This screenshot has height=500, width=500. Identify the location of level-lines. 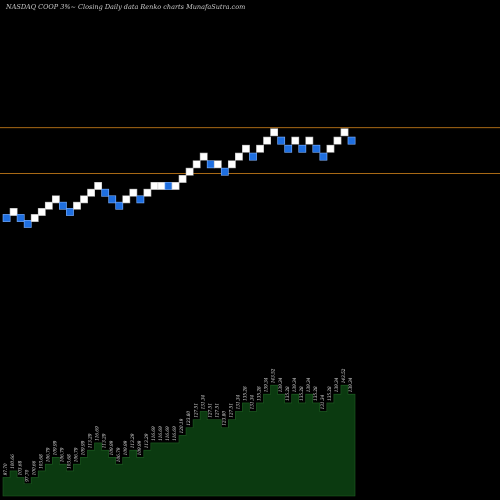
(250, 150).